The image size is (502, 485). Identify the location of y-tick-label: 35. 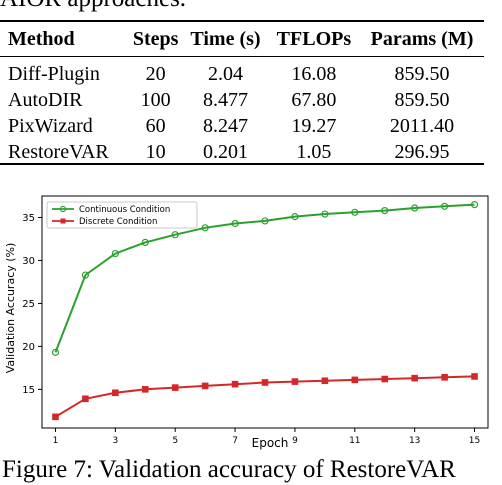
(28, 218).